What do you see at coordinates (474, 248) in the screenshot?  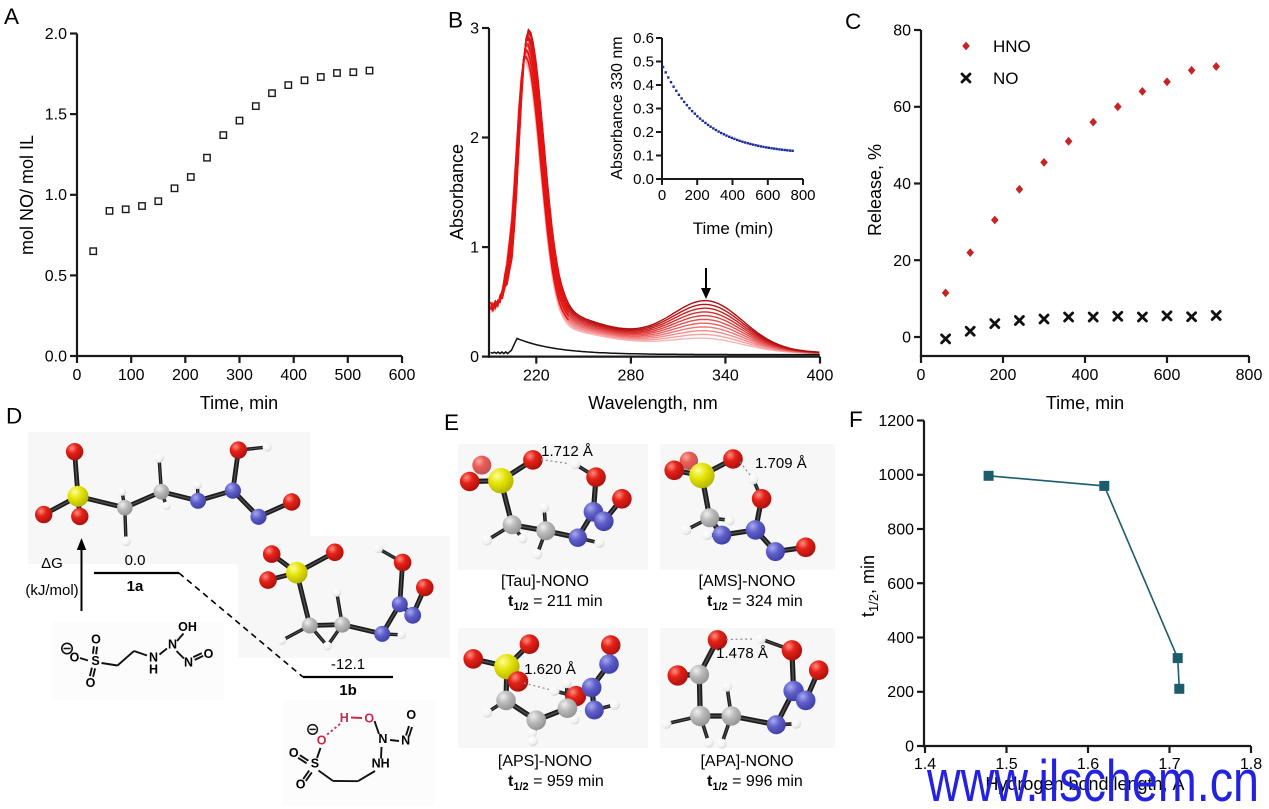 I see `svg-text: 1` at bounding box center [474, 248].